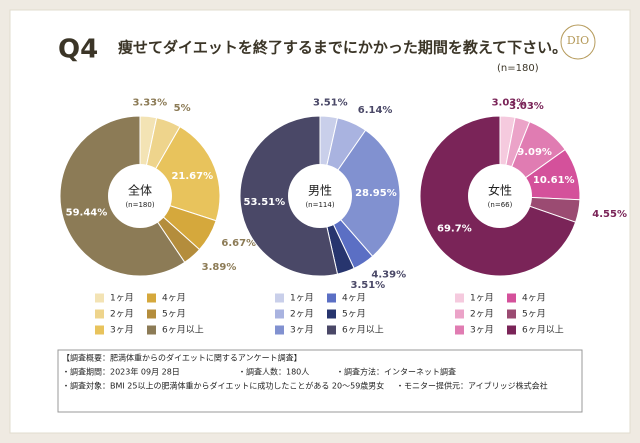  What do you see at coordinates (273, 372) in the screenshot?
I see `footer-count: ・調査人数：180人` at bounding box center [273, 372].